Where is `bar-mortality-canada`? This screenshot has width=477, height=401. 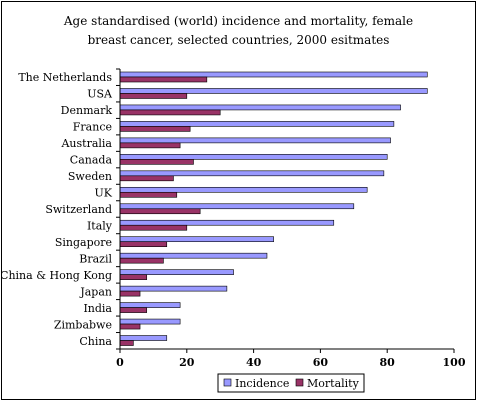 bar-mortality-canada is located at coordinates (156, 162).